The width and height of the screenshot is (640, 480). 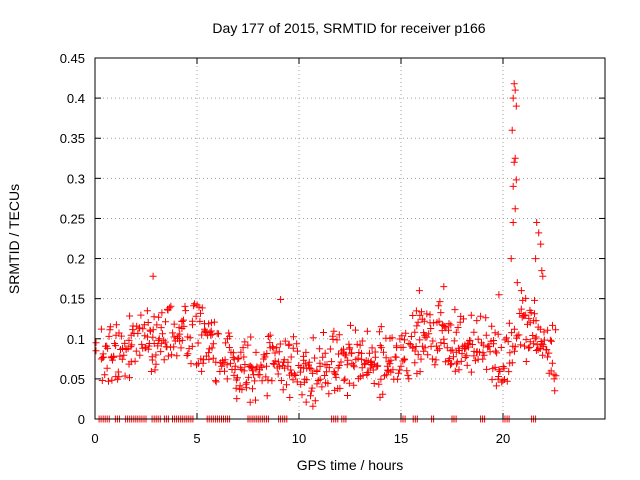 I want to click on y-tick-label: 0.25, so click(x=72, y=218).